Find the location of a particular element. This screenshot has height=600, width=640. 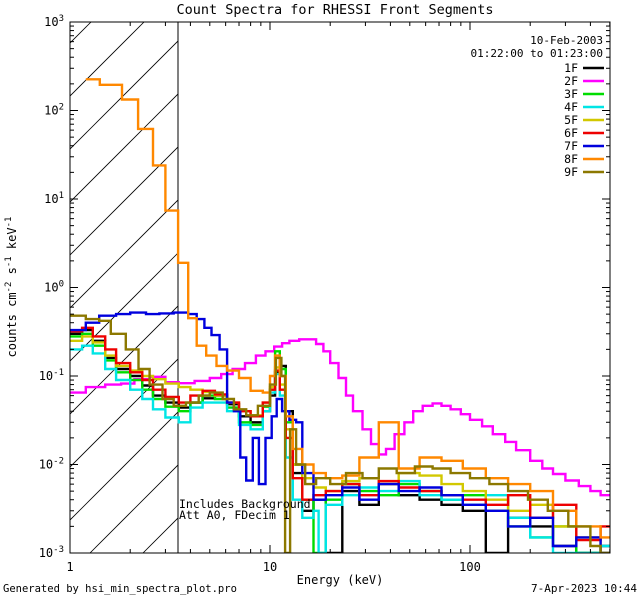

y-tick-label: 103 is located at coordinates (54, 21).